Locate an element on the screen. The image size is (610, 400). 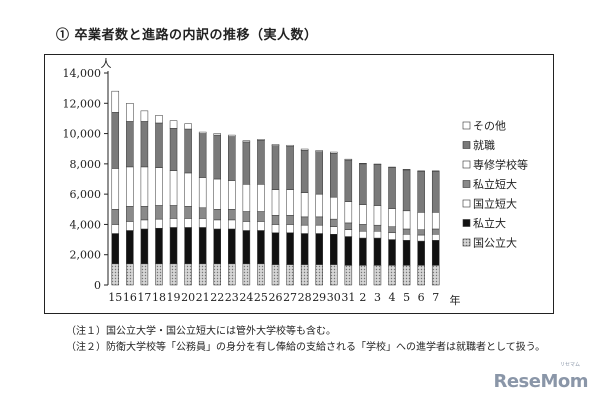
page-title: ① 卒業者数と進路の内訳の推移（実人数） is located at coordinates (187, 35).